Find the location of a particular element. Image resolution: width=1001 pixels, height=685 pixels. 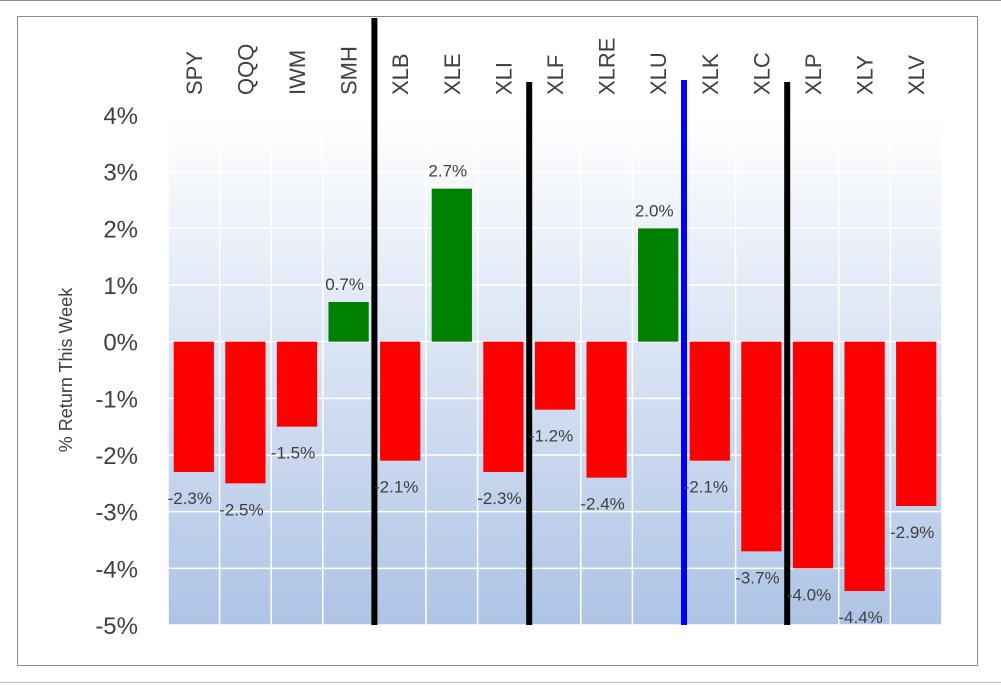

data-label: -2.4% is located at coordinates (602, 504).